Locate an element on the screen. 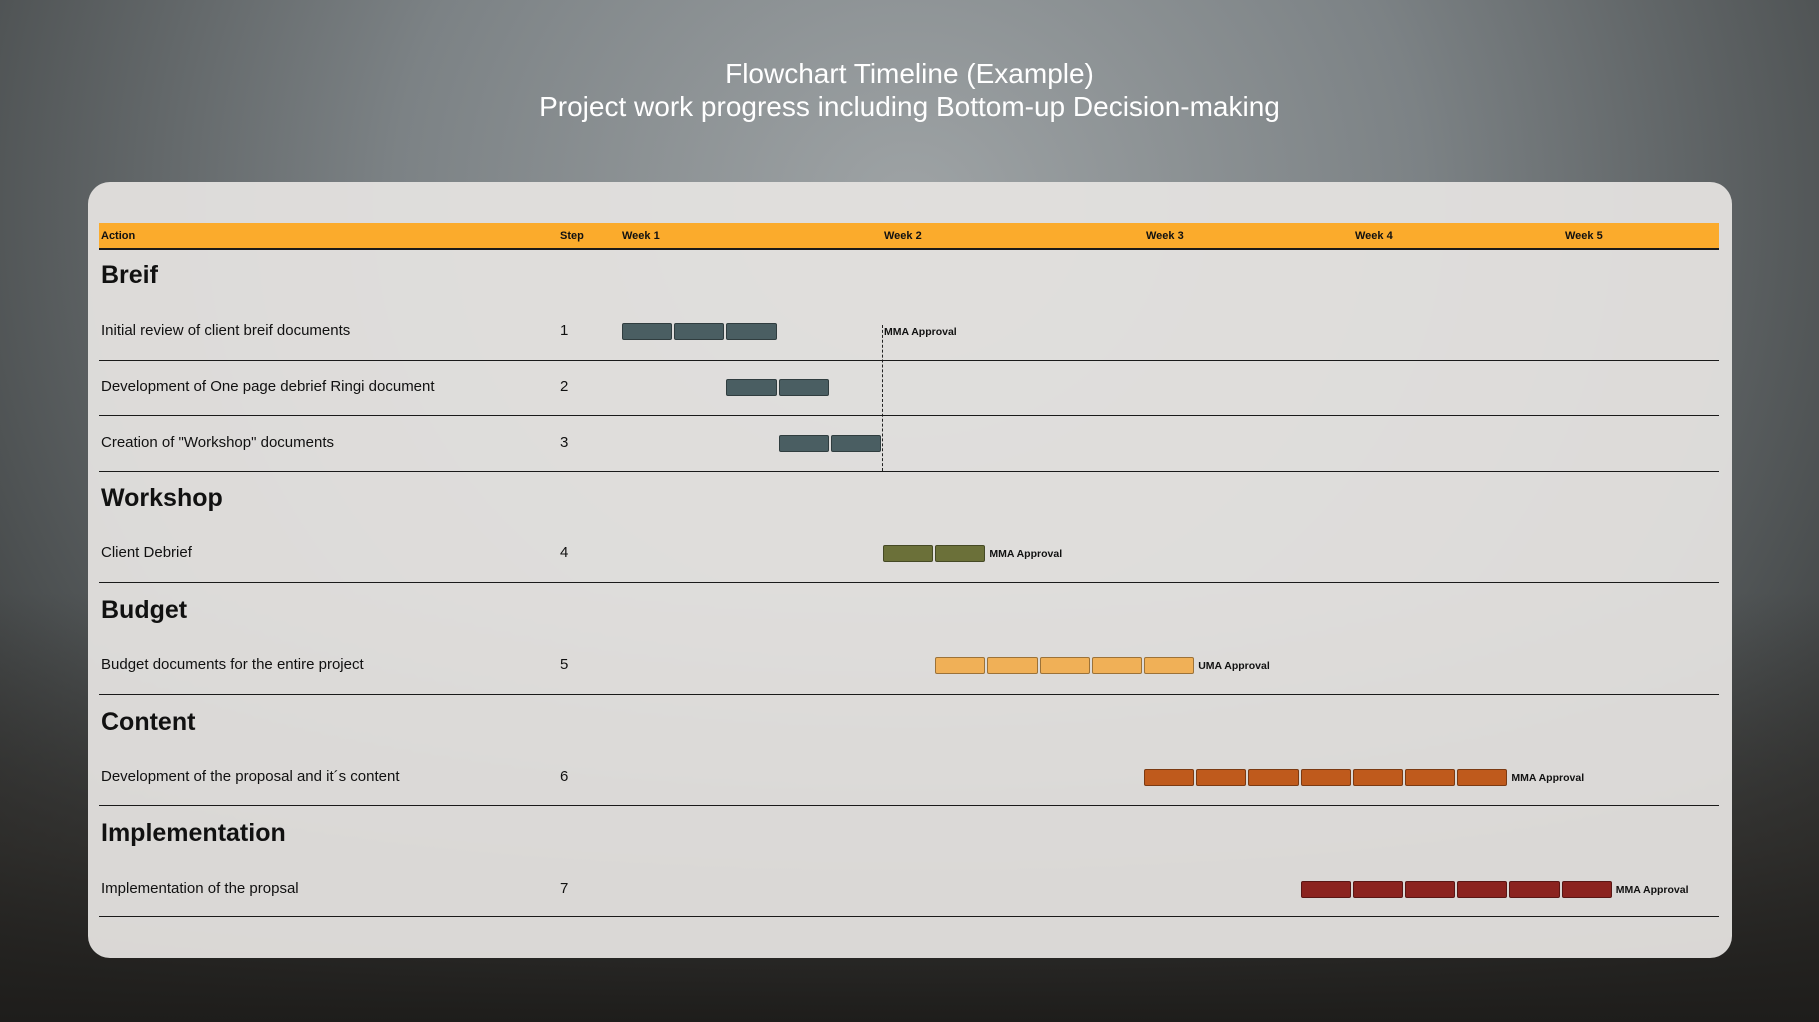 The image size is (1819, 1022). header-week-4: Week 4 is located at coordinates (1374, 236).